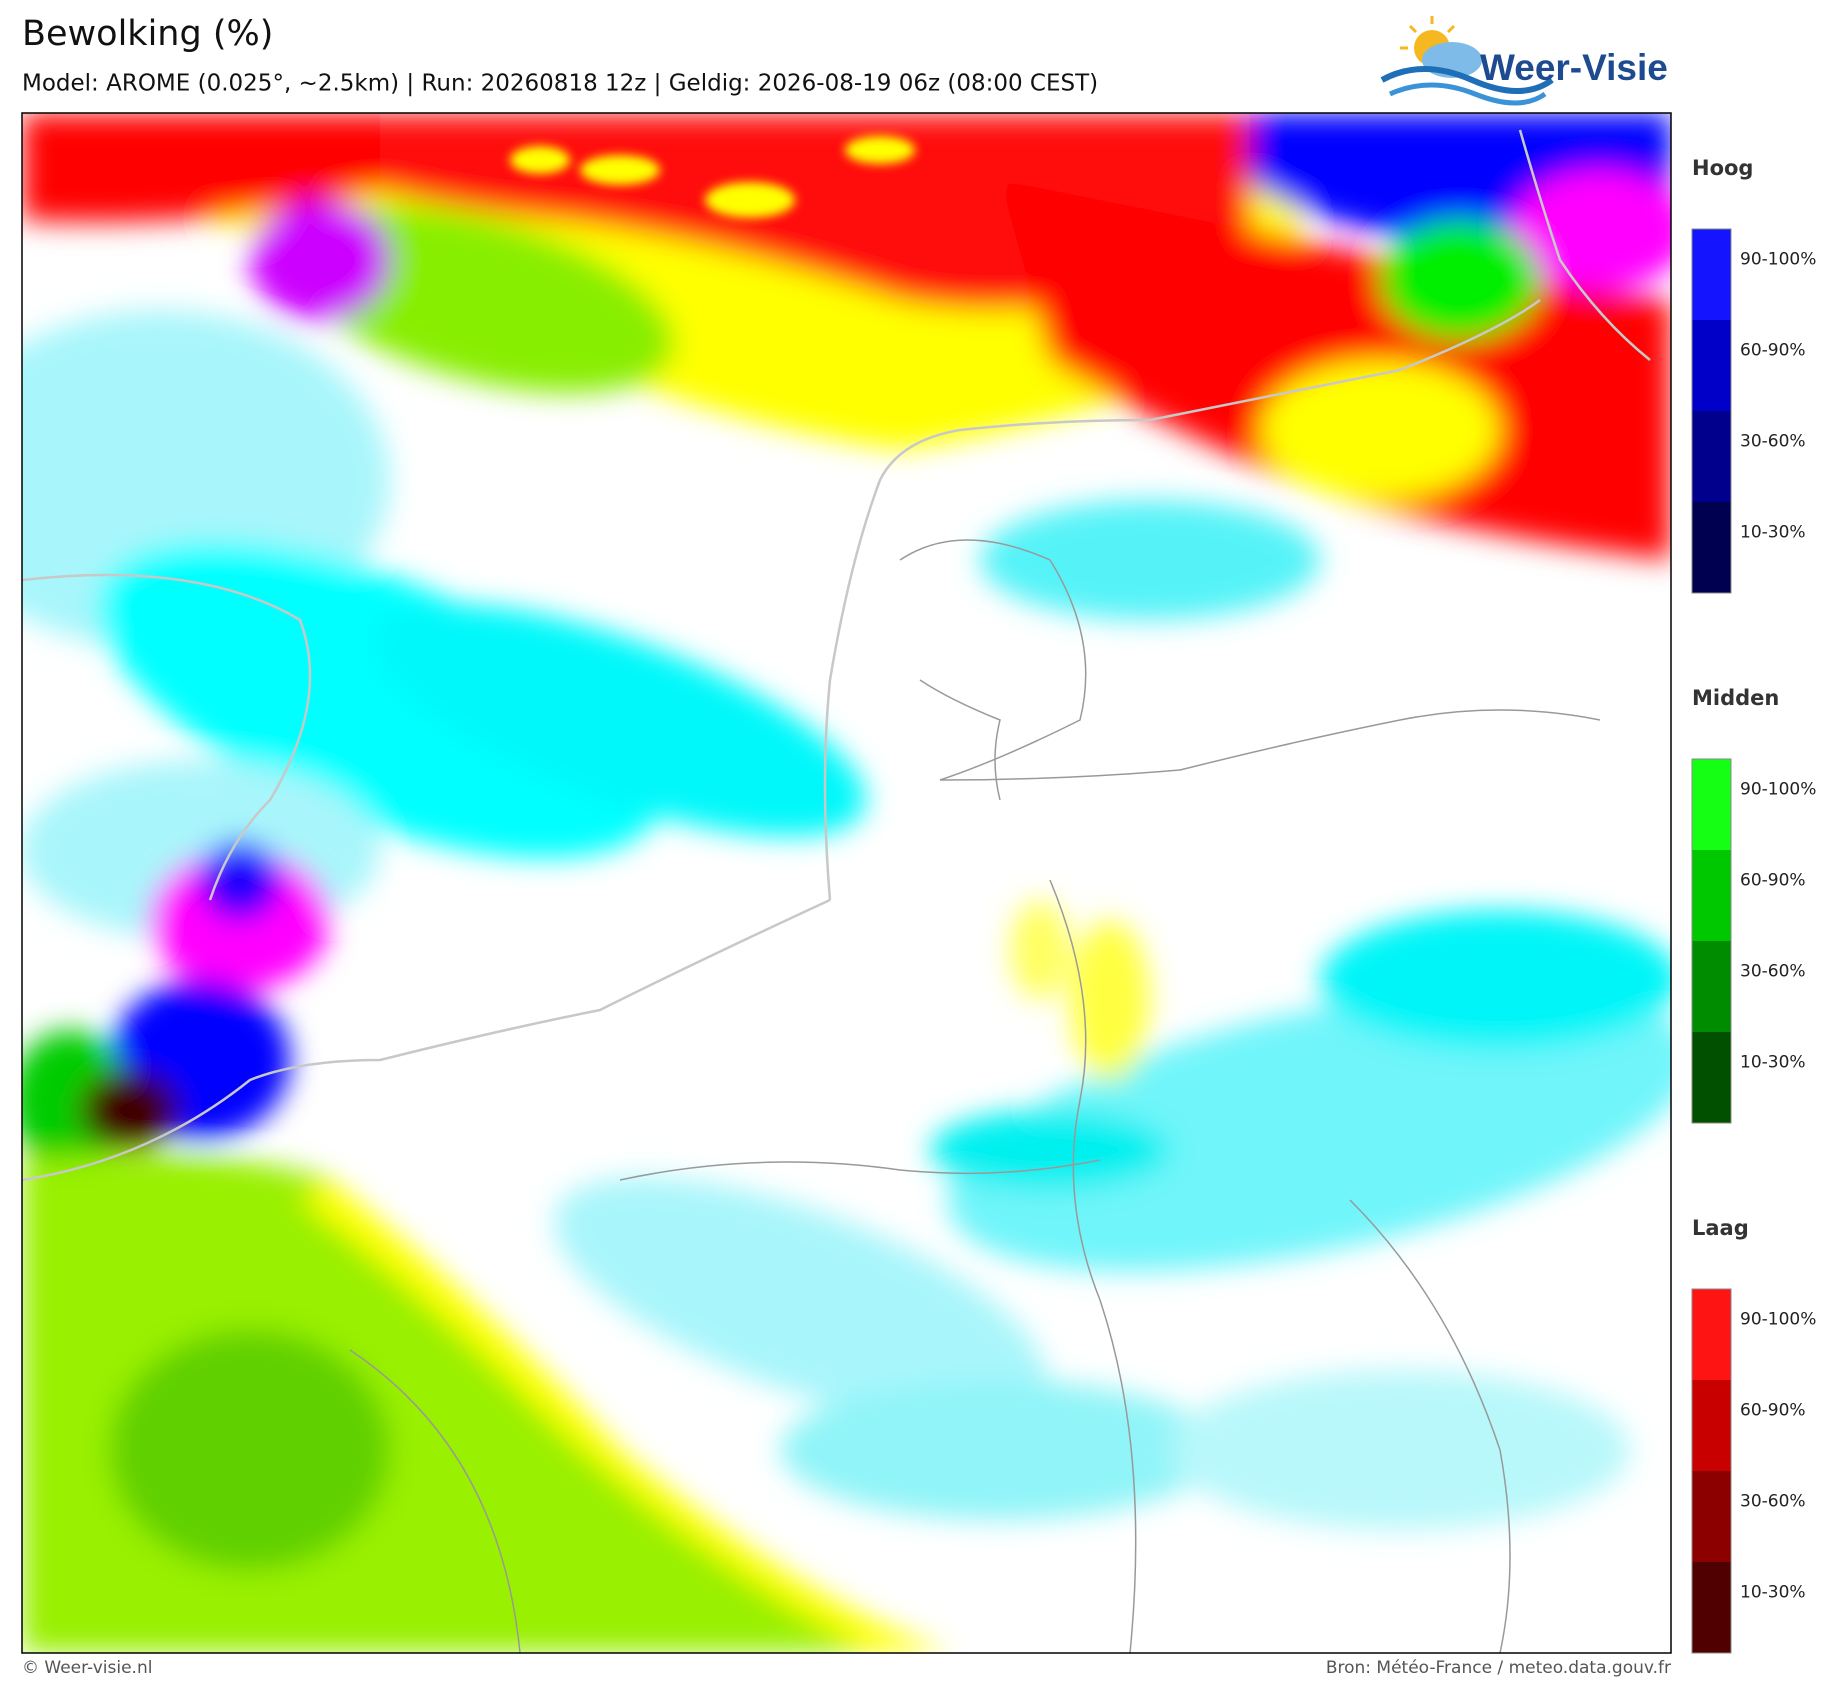 The height and width of the screenshot is (1685, 1824). Describe the element at coordinates (1720, 1228) in the screenshot. I see `legend-title: Laag` at that location.